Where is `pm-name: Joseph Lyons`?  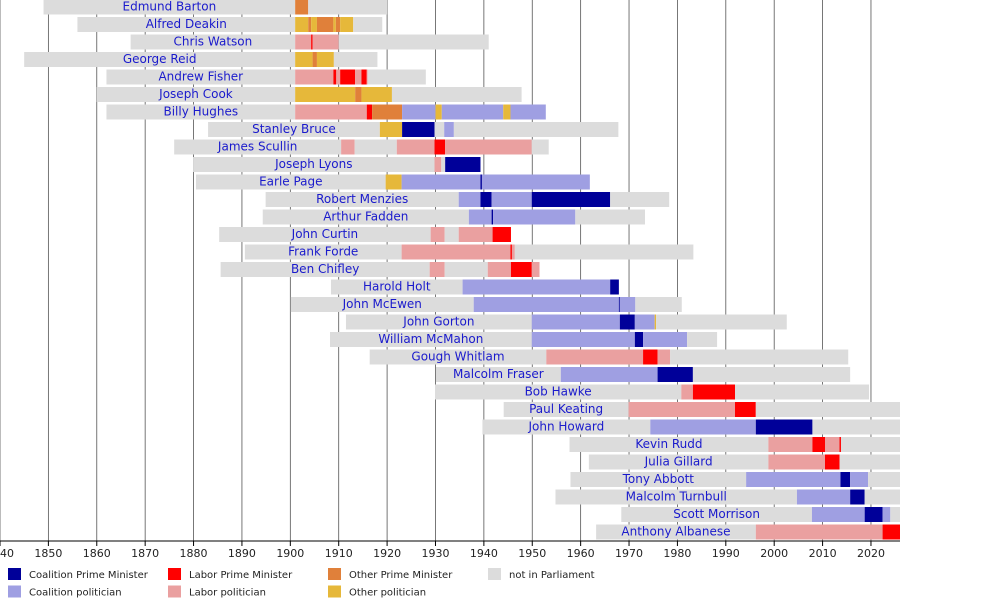
pm-name: Joseph Lyons is located at coordinates (313, 164).